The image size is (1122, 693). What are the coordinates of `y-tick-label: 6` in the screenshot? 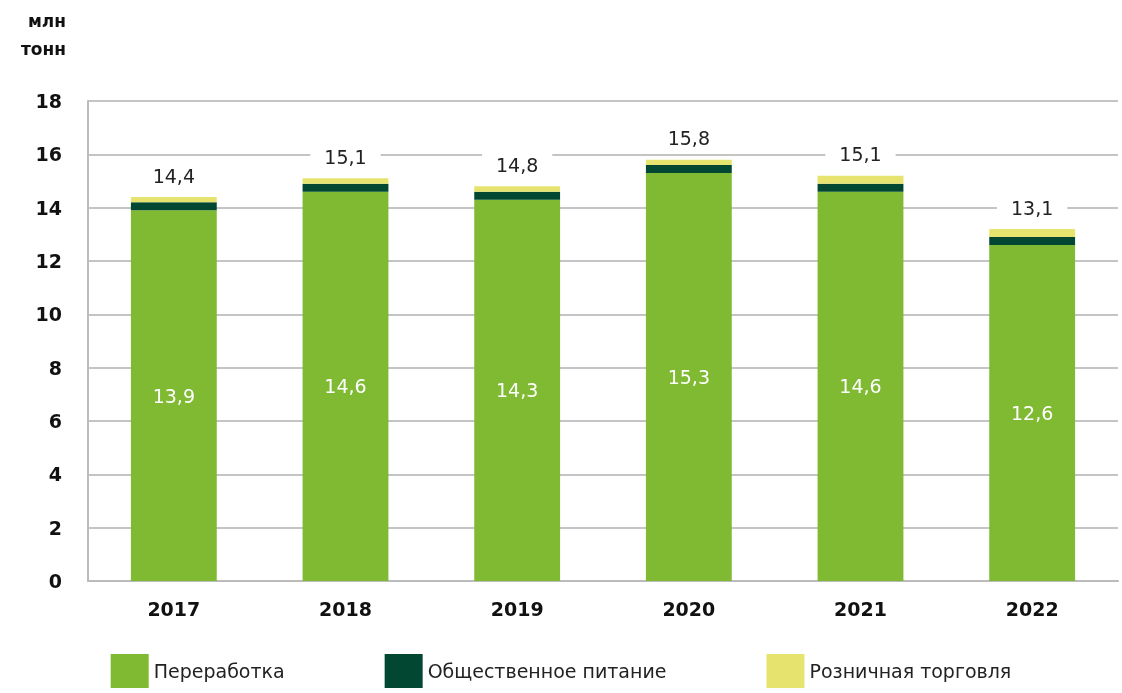 It's located at (55, 421).